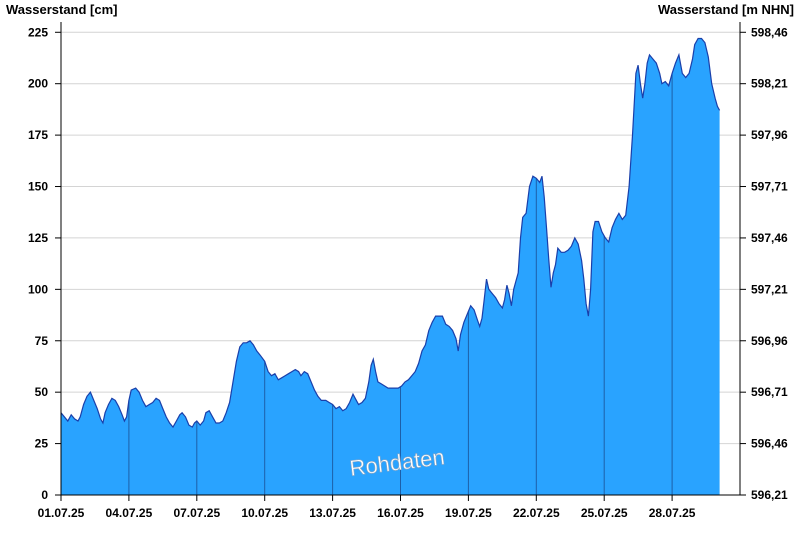  What do you see at coordinates (769, 341) in the screenshot?
I see `y-tick-label-right: 596,96` at bounding box center [769, 341].